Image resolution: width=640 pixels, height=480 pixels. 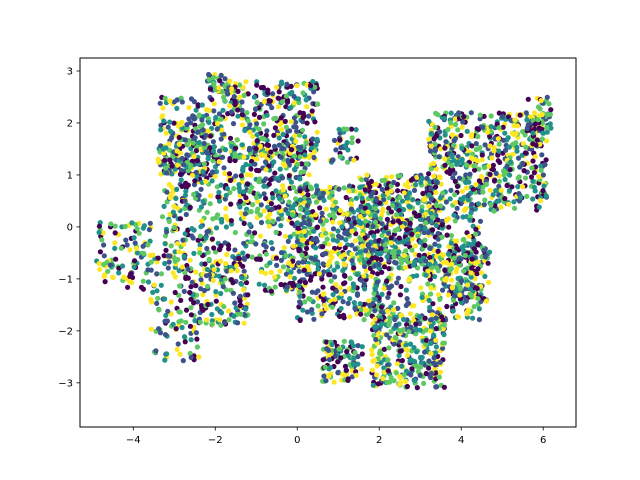 What do you see at coordinates (543, 440) in the screenshot?
I see `x-tick-label: 6` at bounding box center [543, 440].